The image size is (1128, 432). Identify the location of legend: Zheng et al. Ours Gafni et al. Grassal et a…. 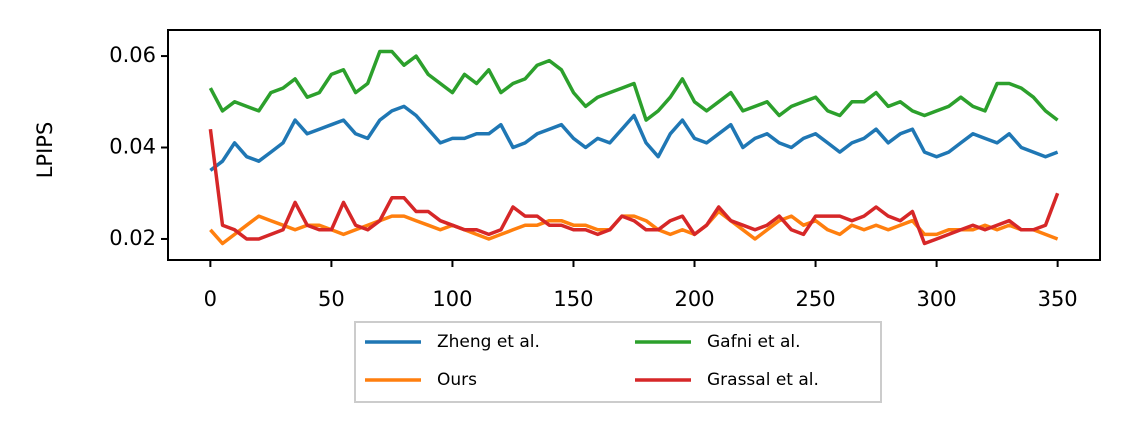
(618, 362).